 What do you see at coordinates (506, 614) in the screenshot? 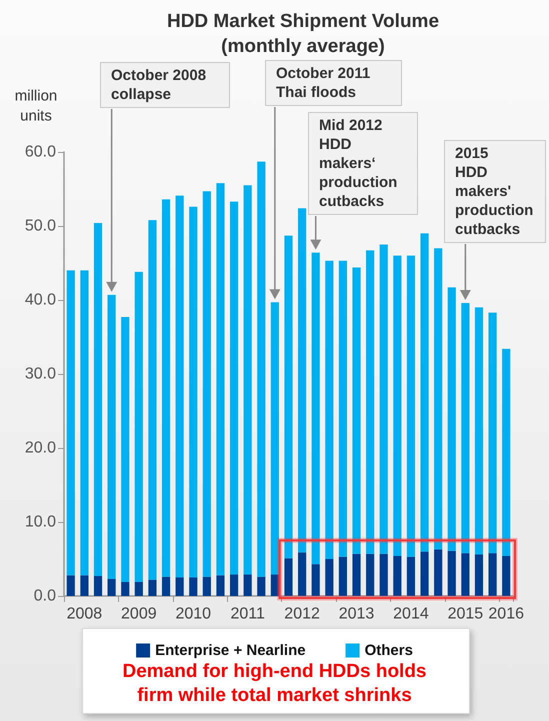
I see `x-tick-label: 2016` at bounding box center [506, 614].